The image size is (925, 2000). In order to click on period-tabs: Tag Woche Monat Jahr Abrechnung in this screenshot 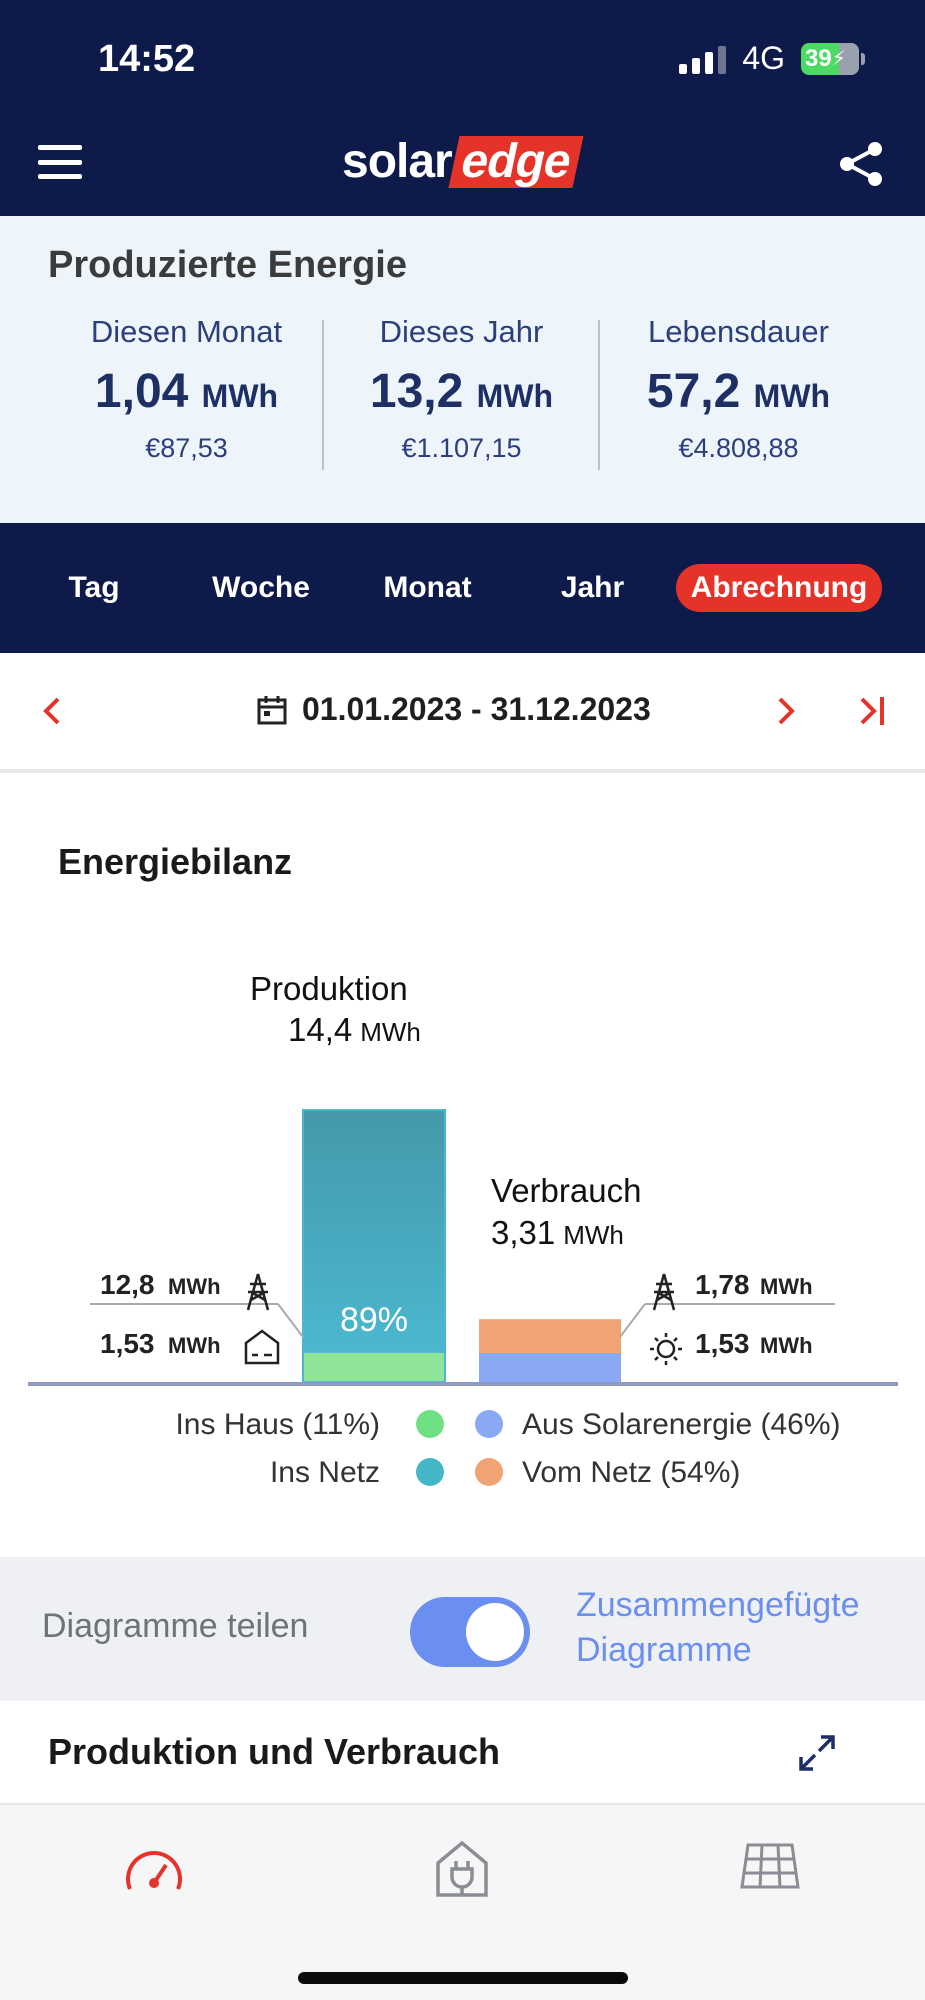, I will do `click(462, 588)`.